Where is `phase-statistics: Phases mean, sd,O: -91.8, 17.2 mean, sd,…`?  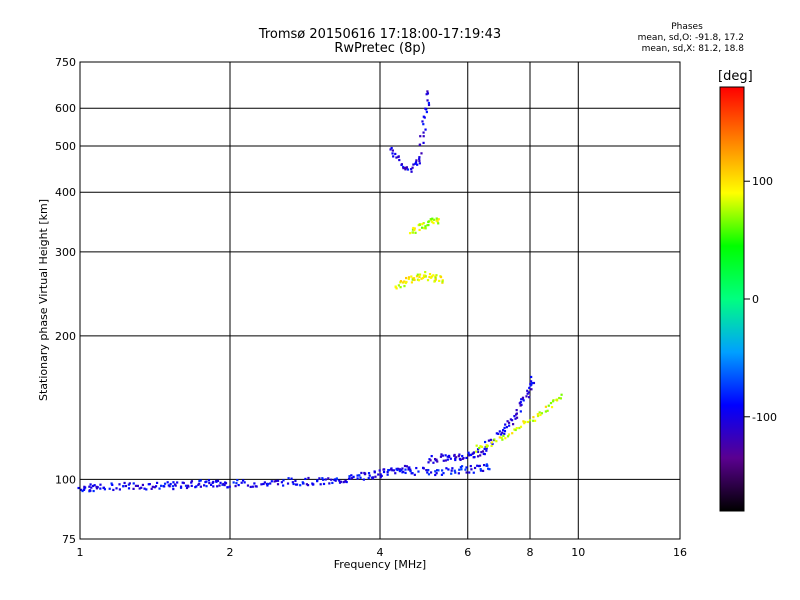 phase-statistics: Phases mean, sd,O: -91.8, 17.2 mean, sd,… is located at coordinates (652, 38).